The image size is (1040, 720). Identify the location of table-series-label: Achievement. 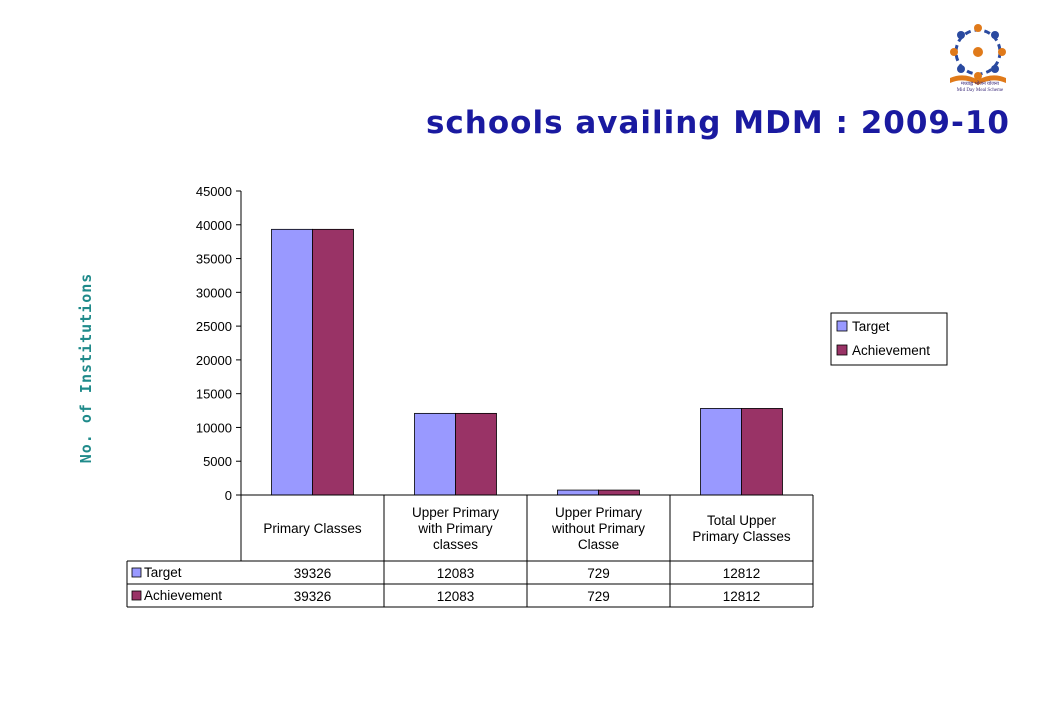
(183, 595).